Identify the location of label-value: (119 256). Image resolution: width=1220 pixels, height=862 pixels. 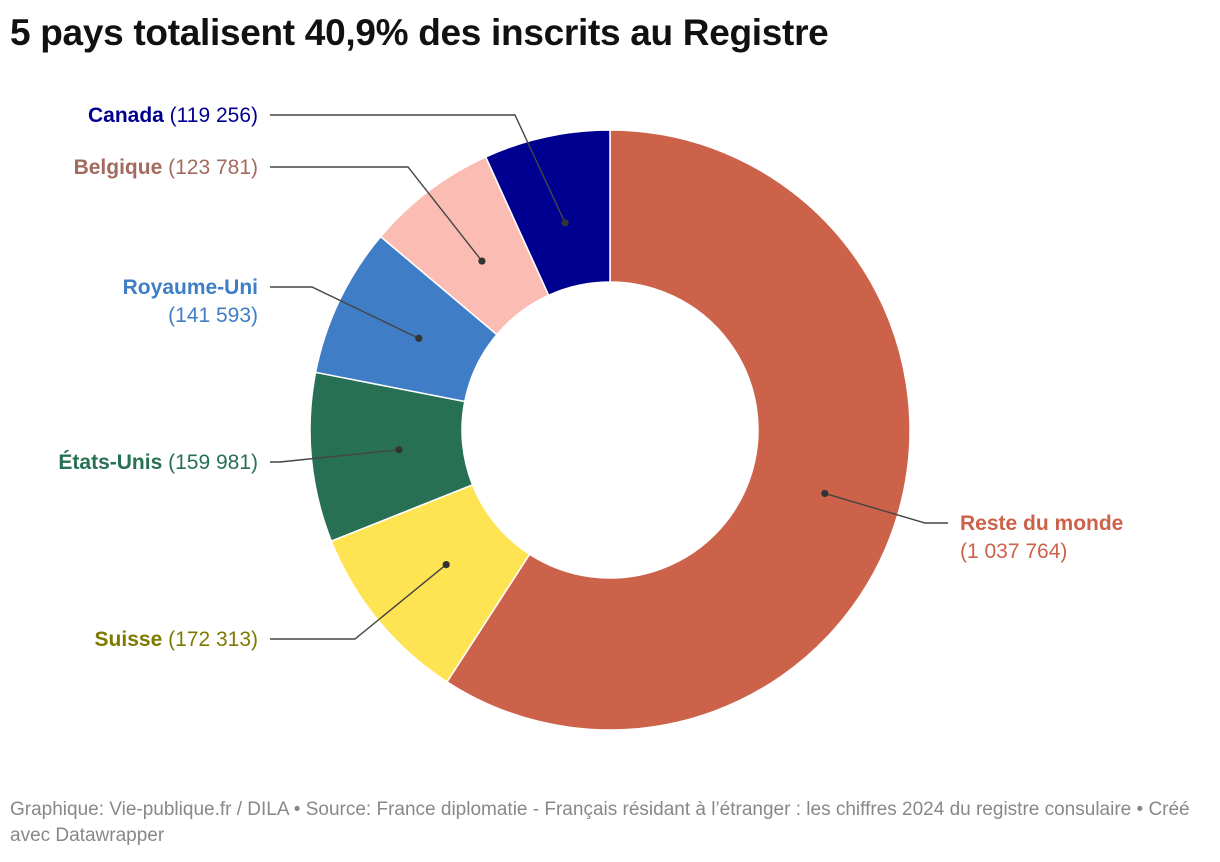
(211, 115).